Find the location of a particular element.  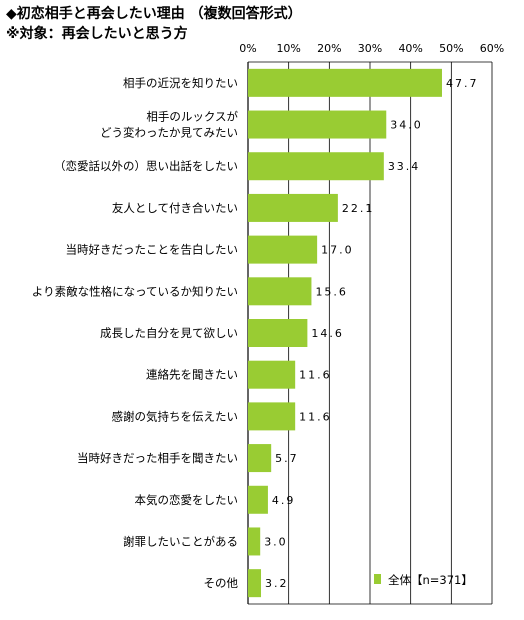

category-label: より素敵な性格になっているか知りたい is located at coordinates (135, 291).